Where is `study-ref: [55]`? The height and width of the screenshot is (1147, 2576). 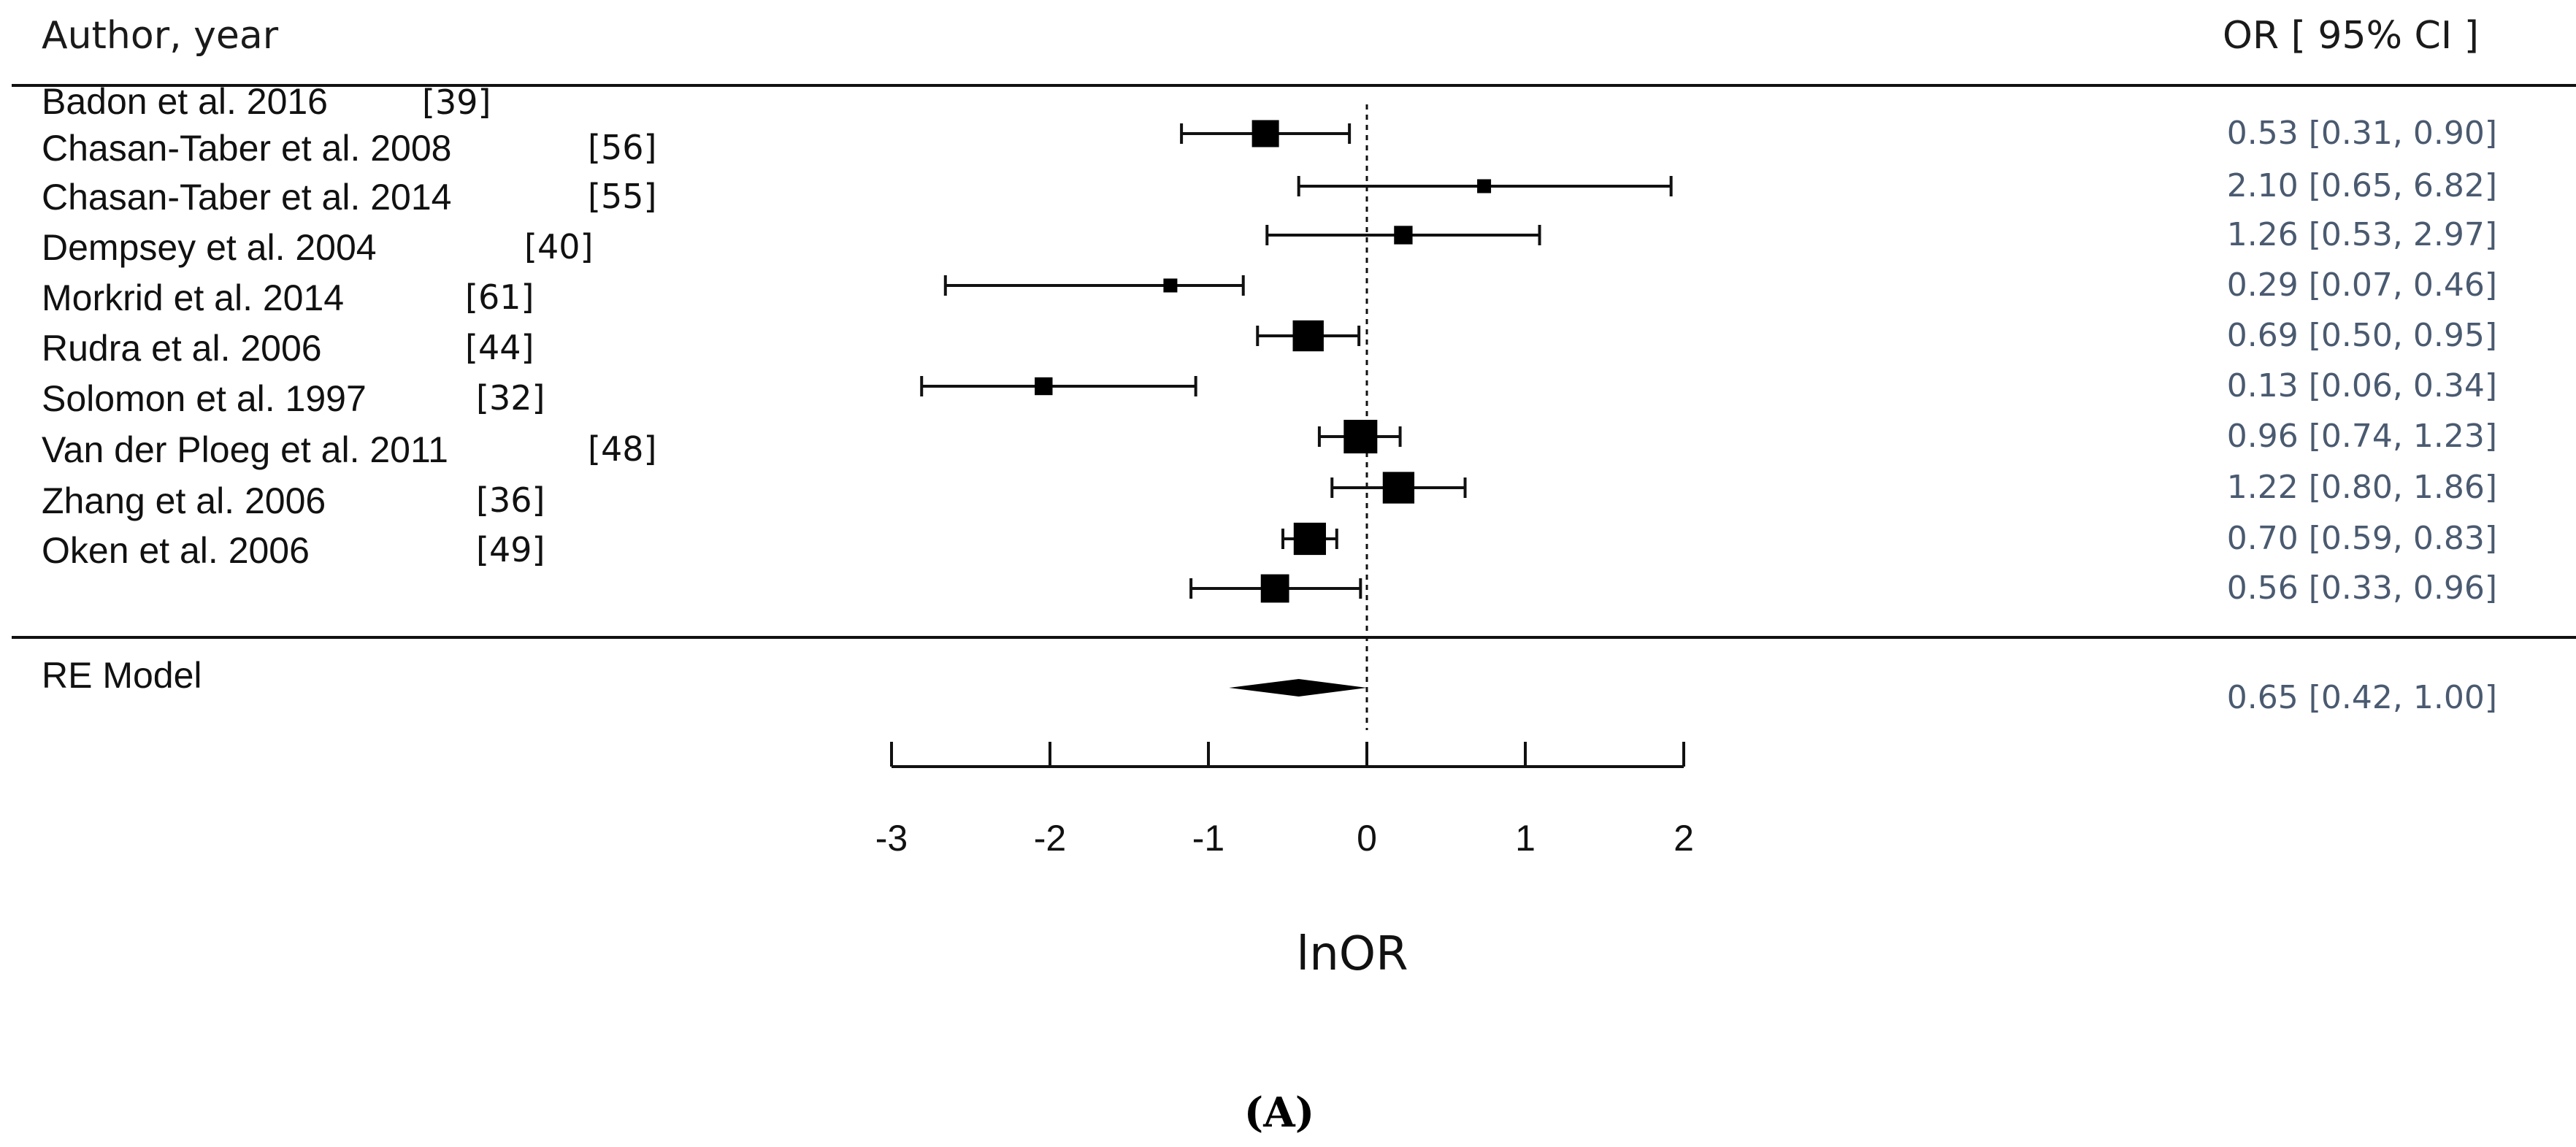 study-ref: [55] is located at coordinates (622, 196).